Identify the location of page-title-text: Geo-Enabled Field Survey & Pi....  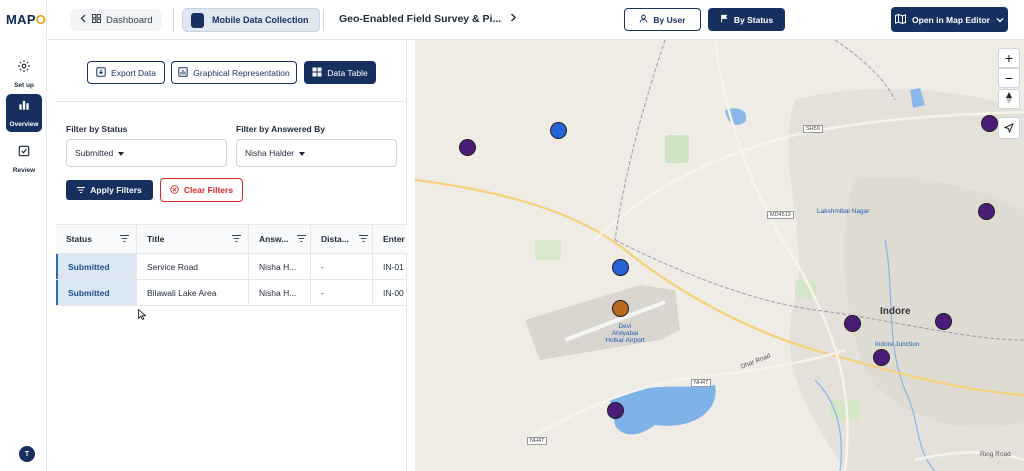
(420, 19).